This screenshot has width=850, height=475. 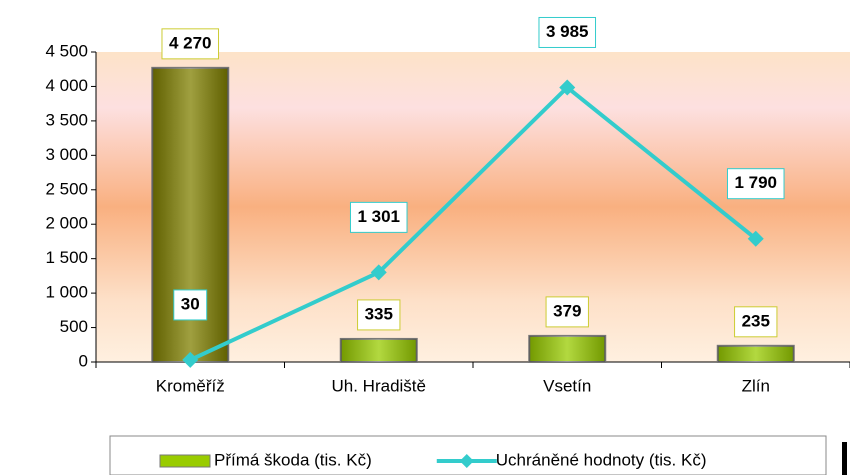 I want to click on y-tick-label: 0, so click(x=83, y=360).